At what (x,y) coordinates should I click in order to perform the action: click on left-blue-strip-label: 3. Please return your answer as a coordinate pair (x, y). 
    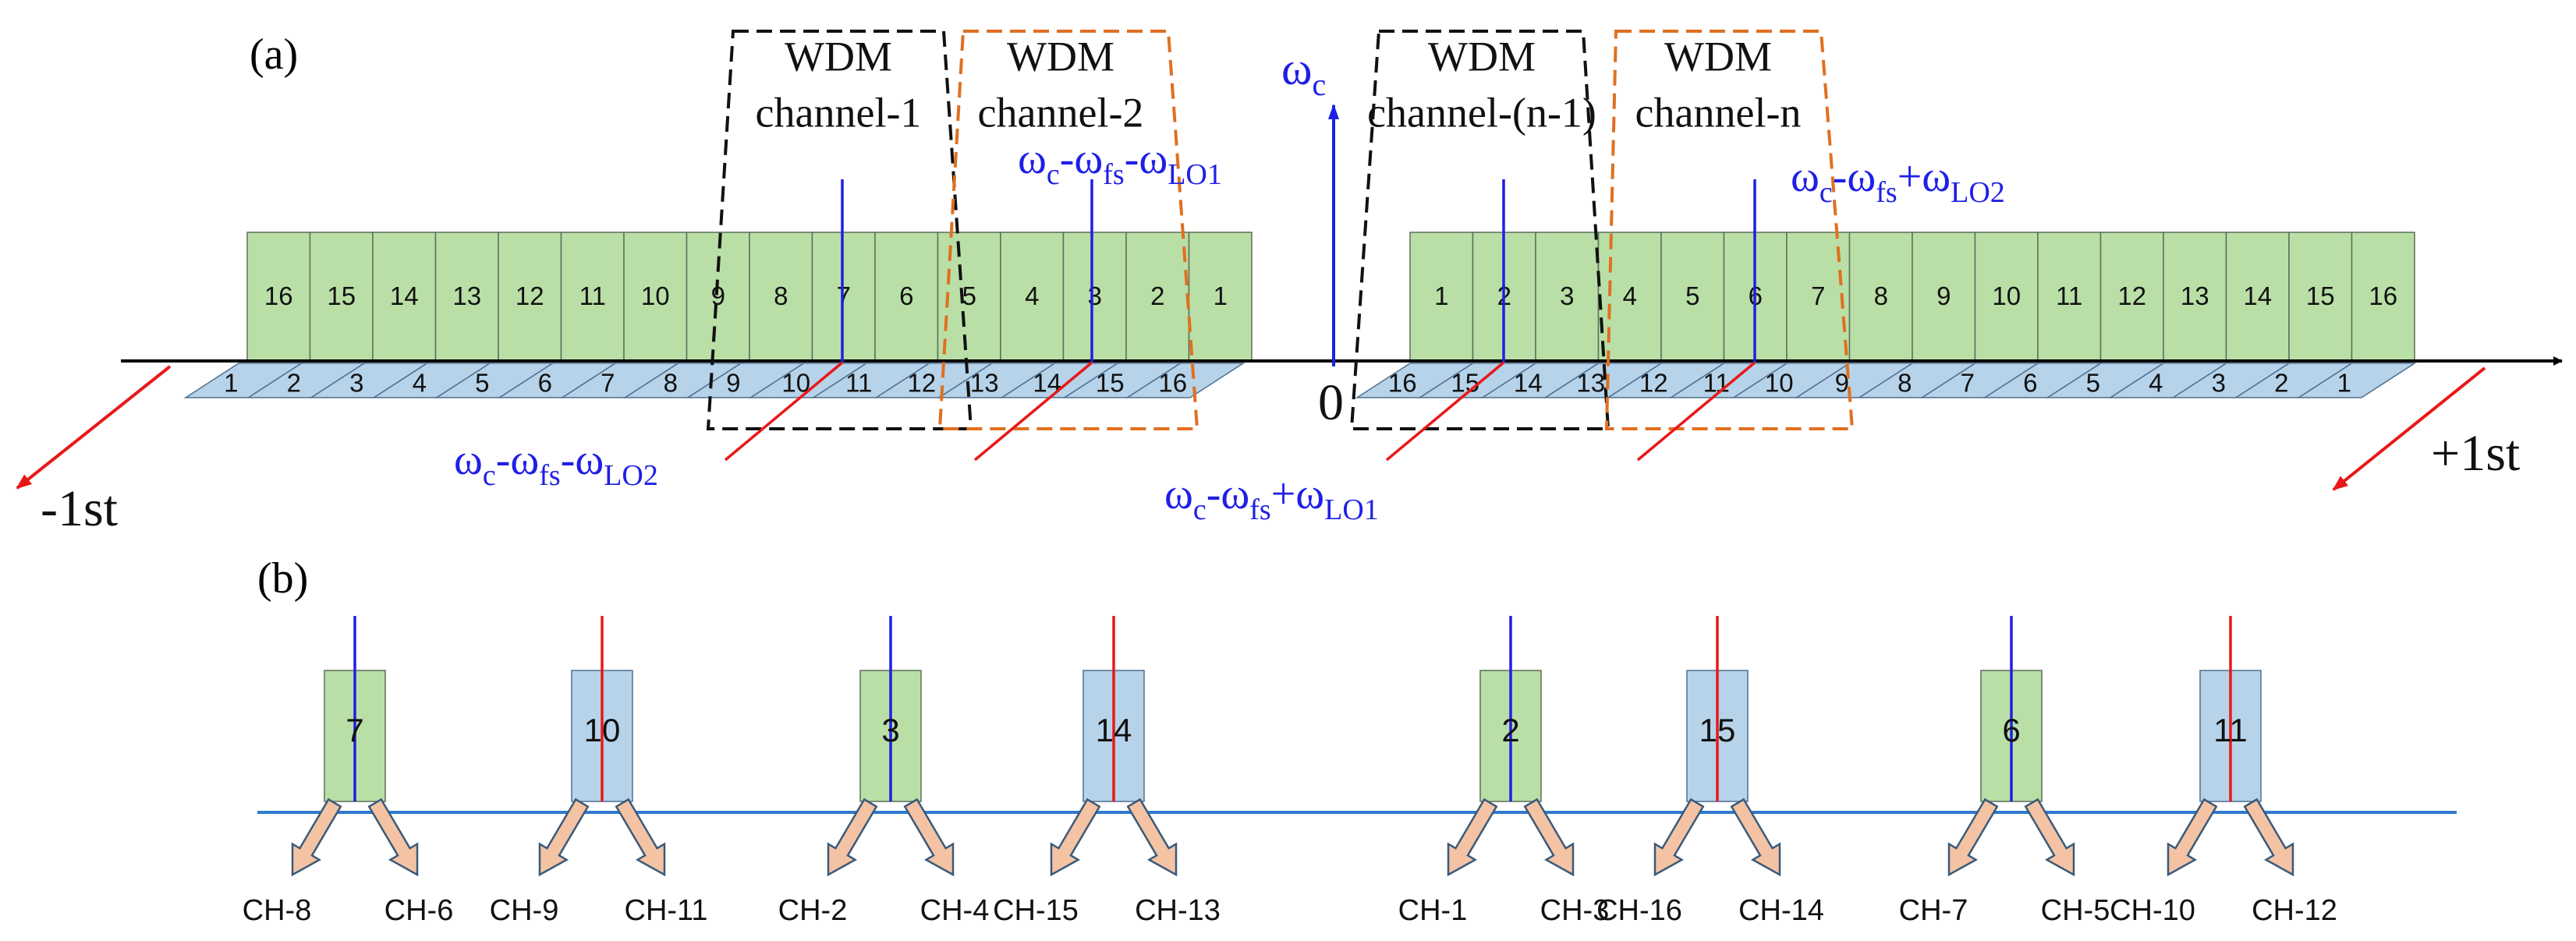
    Looking at the image, I should click on (356, 384).